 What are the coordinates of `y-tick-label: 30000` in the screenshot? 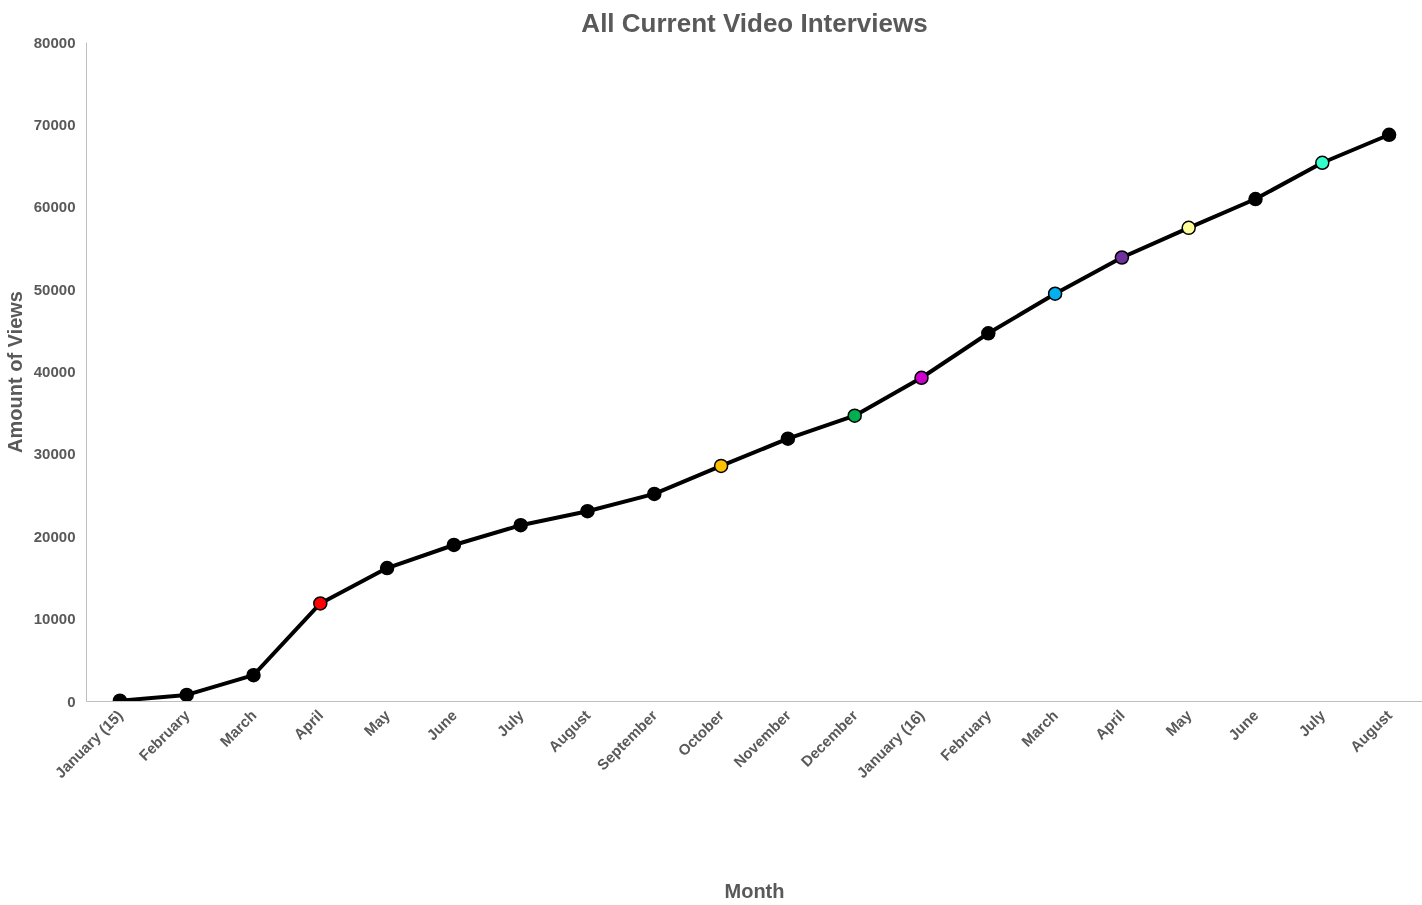 It's located at (54, 454).